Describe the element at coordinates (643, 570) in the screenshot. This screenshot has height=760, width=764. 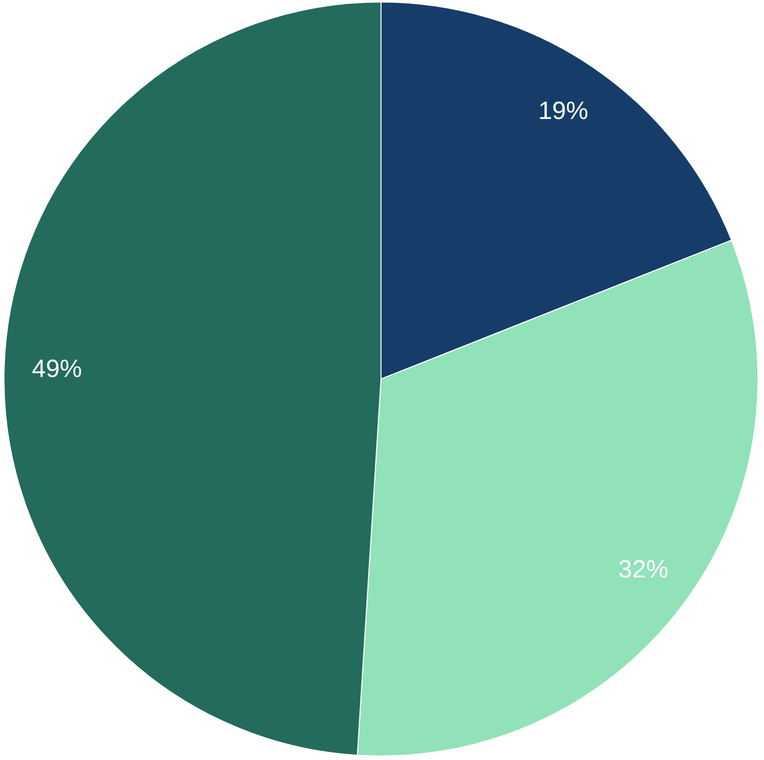
I see `data-label: 32%` at that location.